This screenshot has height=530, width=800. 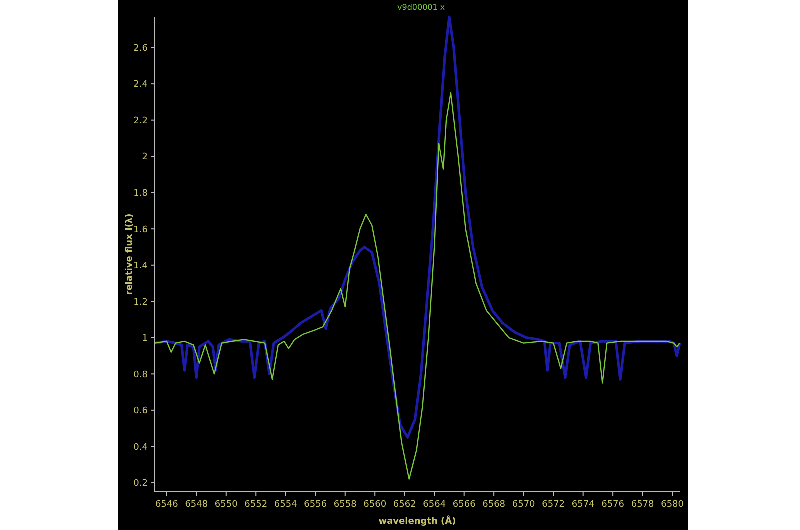 What do you see at coordinates (316, 505) in the screenshot?
I see `x-tick-label: 6556` at bounding box center [316, 505].